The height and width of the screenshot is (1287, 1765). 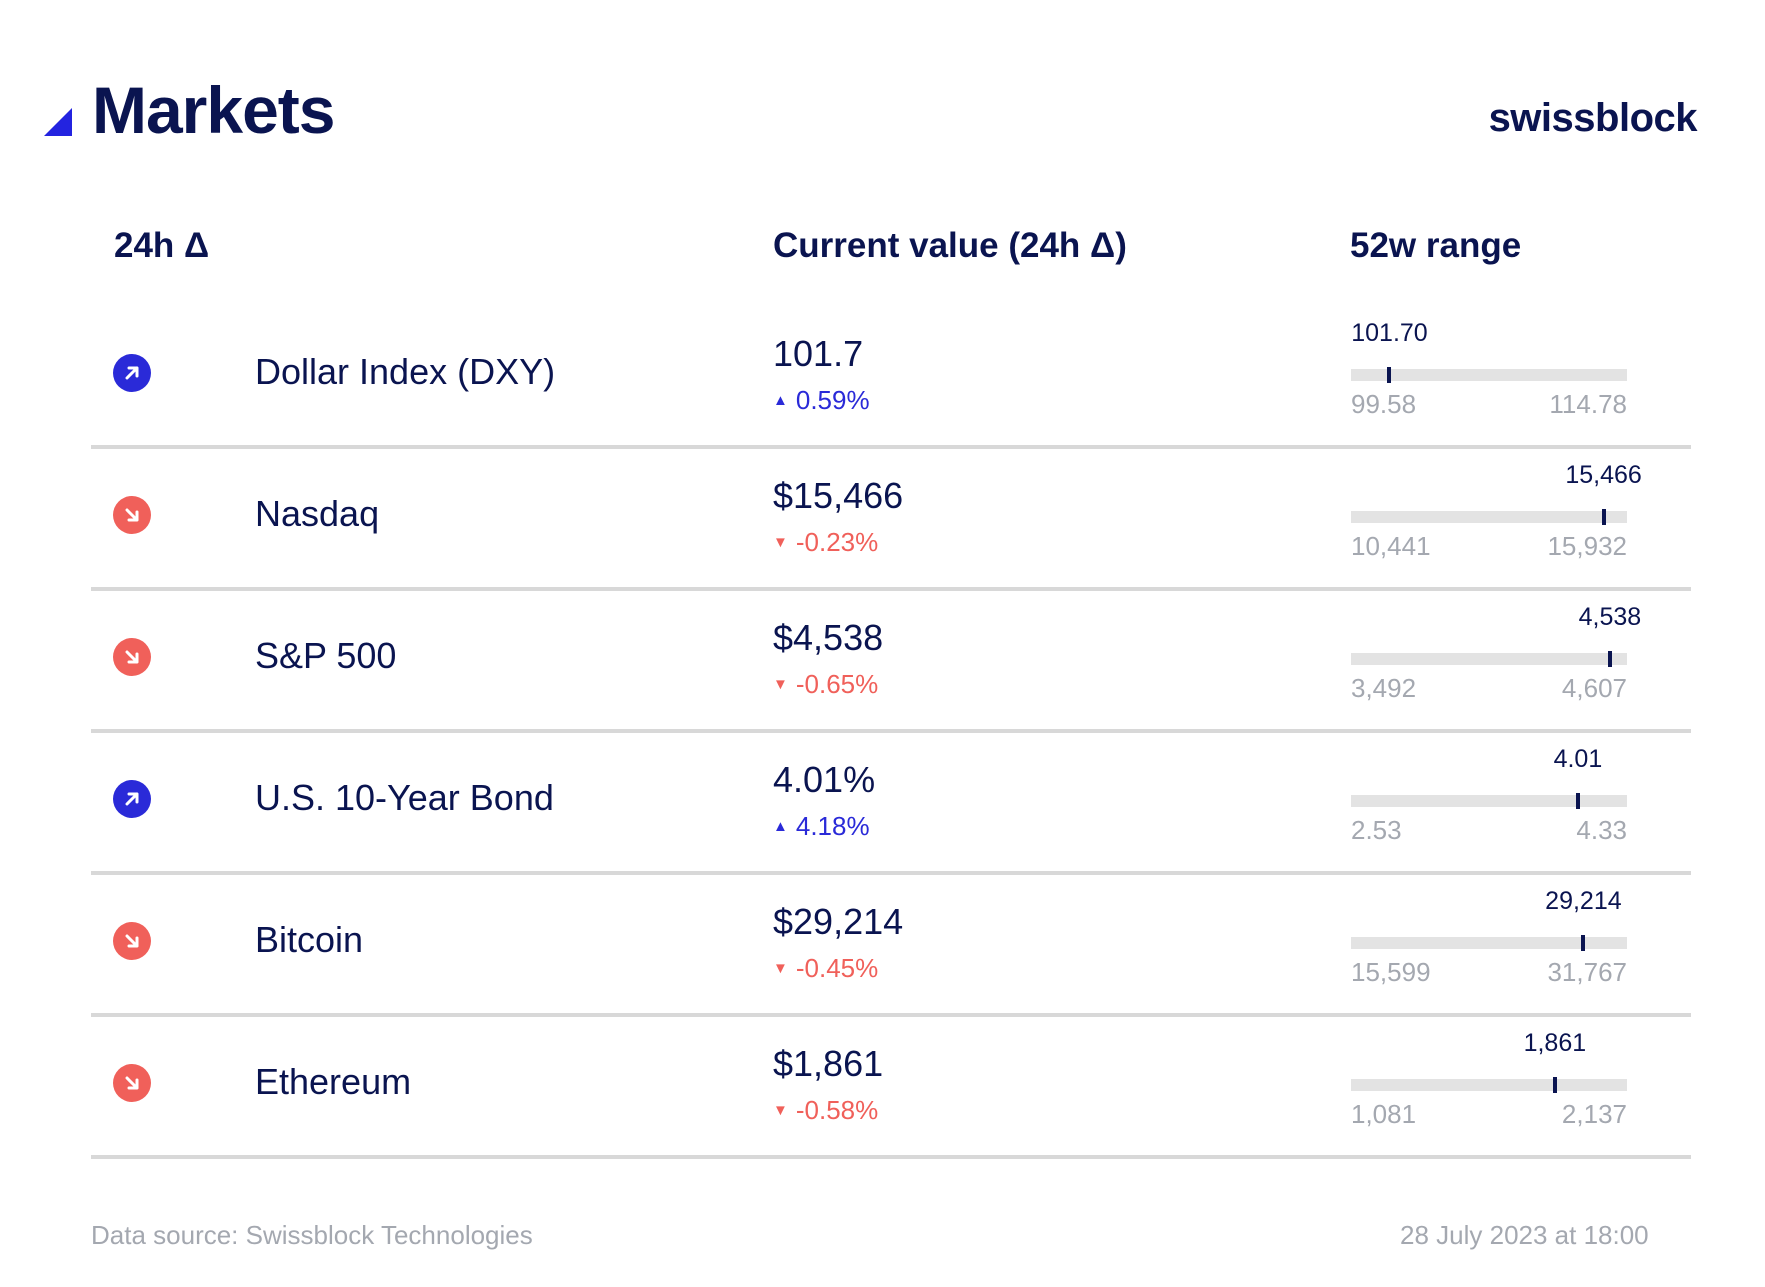 I want to click on range-min-label: 2.53, so click(x=1376, y=830).